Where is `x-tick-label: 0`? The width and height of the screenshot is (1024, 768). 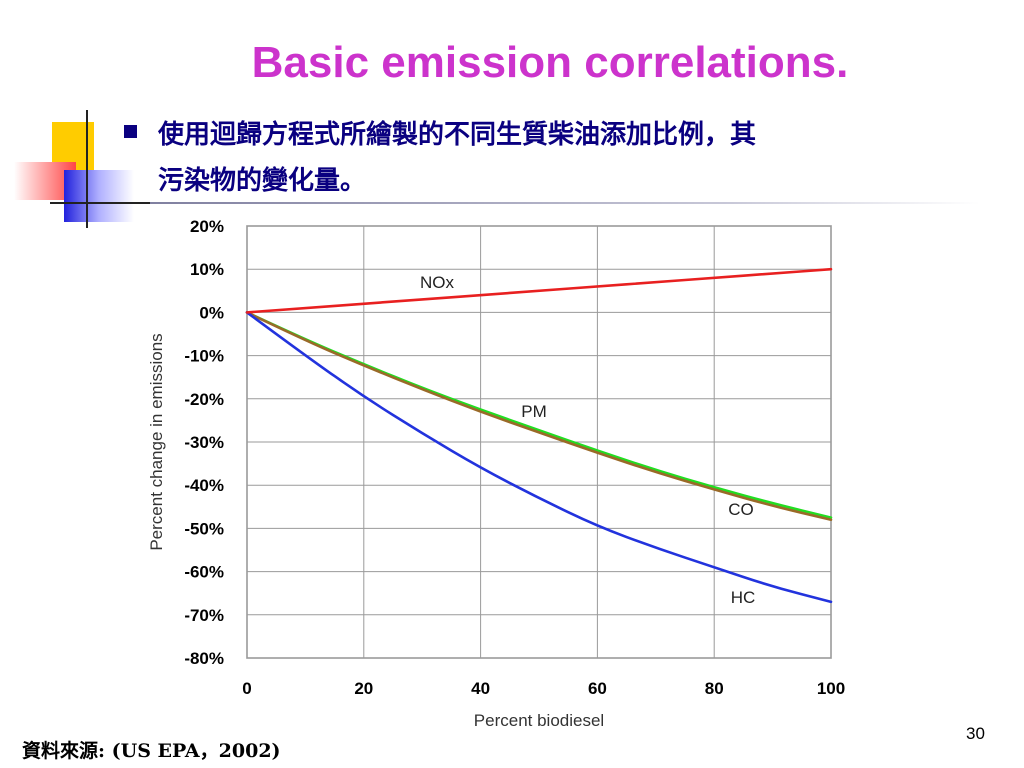
x-tick-label: 0 is located at coordinates (246, 688).